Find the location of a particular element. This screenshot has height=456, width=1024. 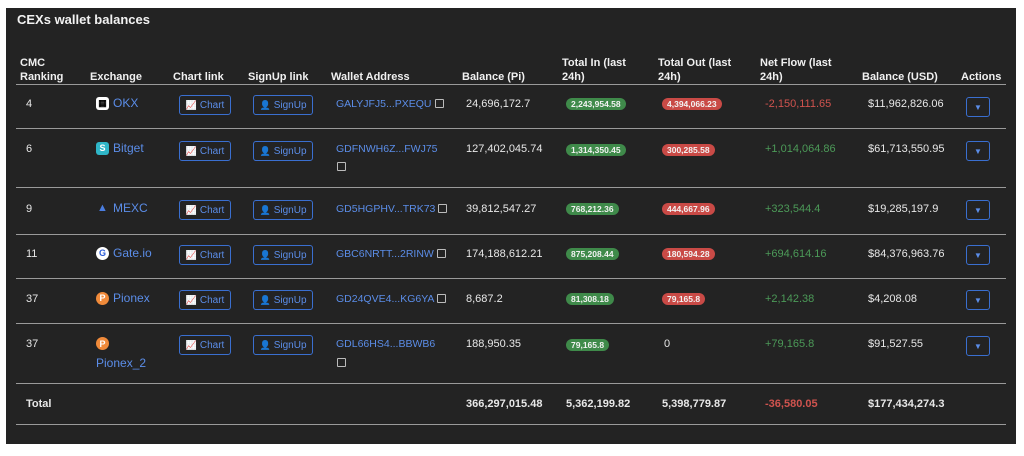

total-in-badge: 81,308.18 is located at coordinates (590, 299).